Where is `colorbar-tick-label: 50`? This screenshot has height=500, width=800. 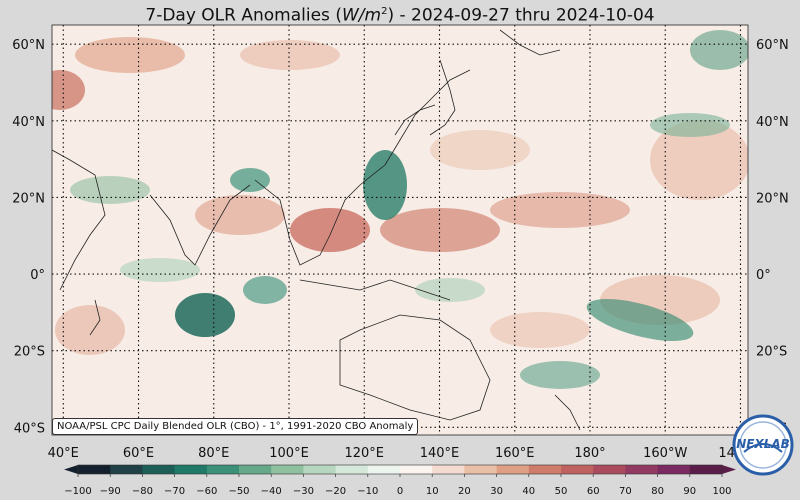 colorbar-tick-label: 50 is located at coordinates (561, 491).